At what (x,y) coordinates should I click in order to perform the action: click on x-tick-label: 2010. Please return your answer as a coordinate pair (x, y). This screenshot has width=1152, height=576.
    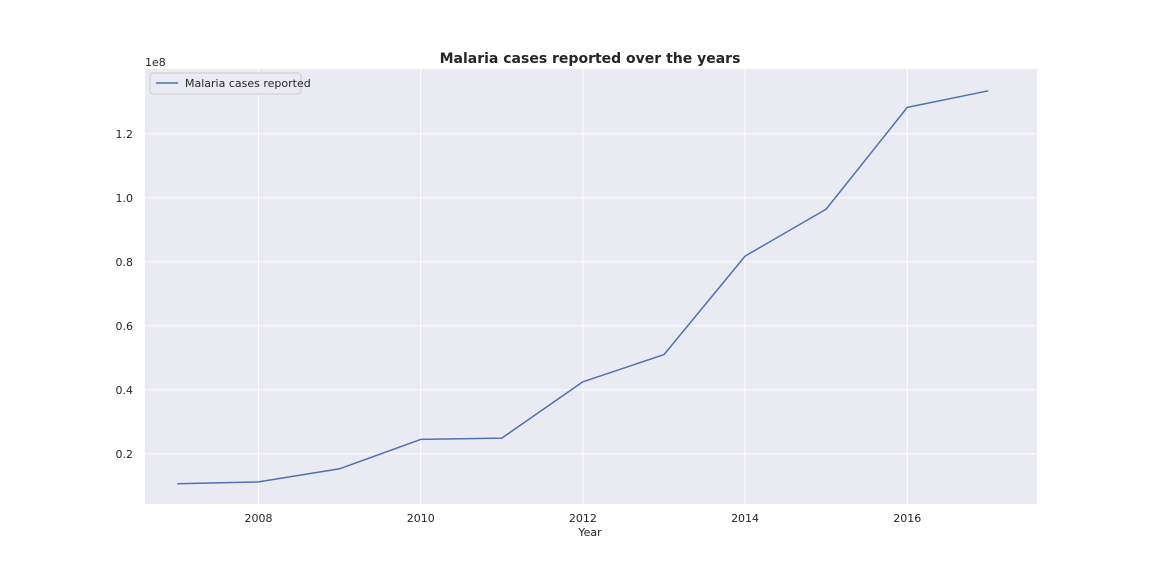
    Looking at the image, I should click on (421, 518).